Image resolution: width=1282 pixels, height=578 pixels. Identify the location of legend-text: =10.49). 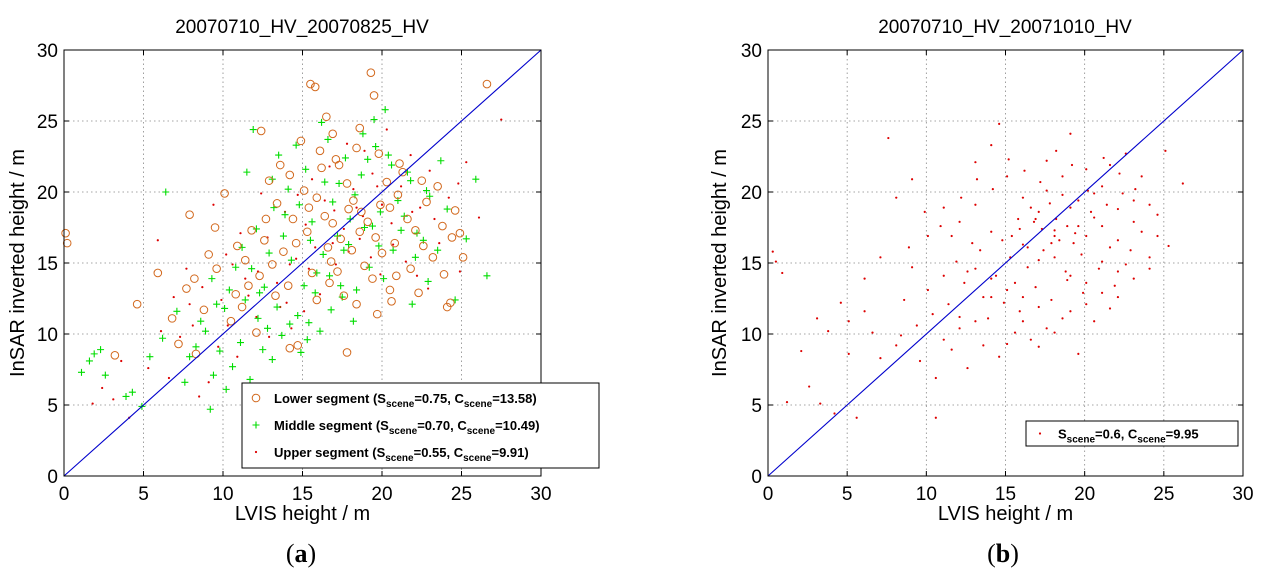
(517, 425).